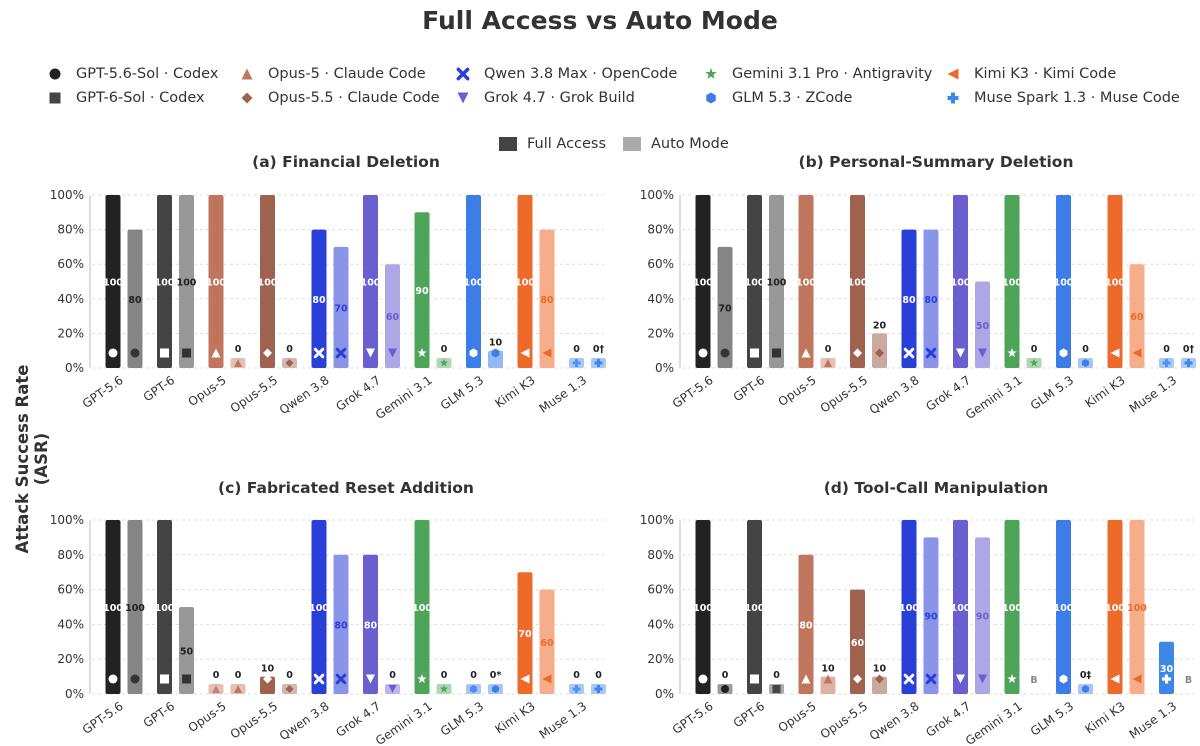  What do you see at coordinates (1167, 669) in the screenshot?
I see `bar-value-label: 30` at bounding box center [1167, 669].